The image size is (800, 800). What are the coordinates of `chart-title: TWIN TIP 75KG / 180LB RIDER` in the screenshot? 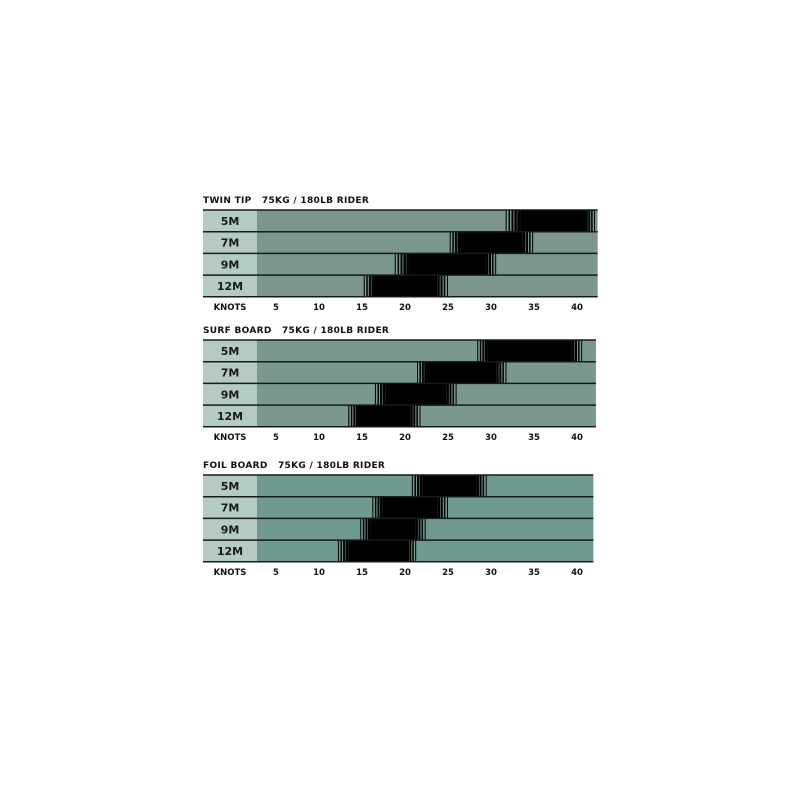 It's located at (286, 201).